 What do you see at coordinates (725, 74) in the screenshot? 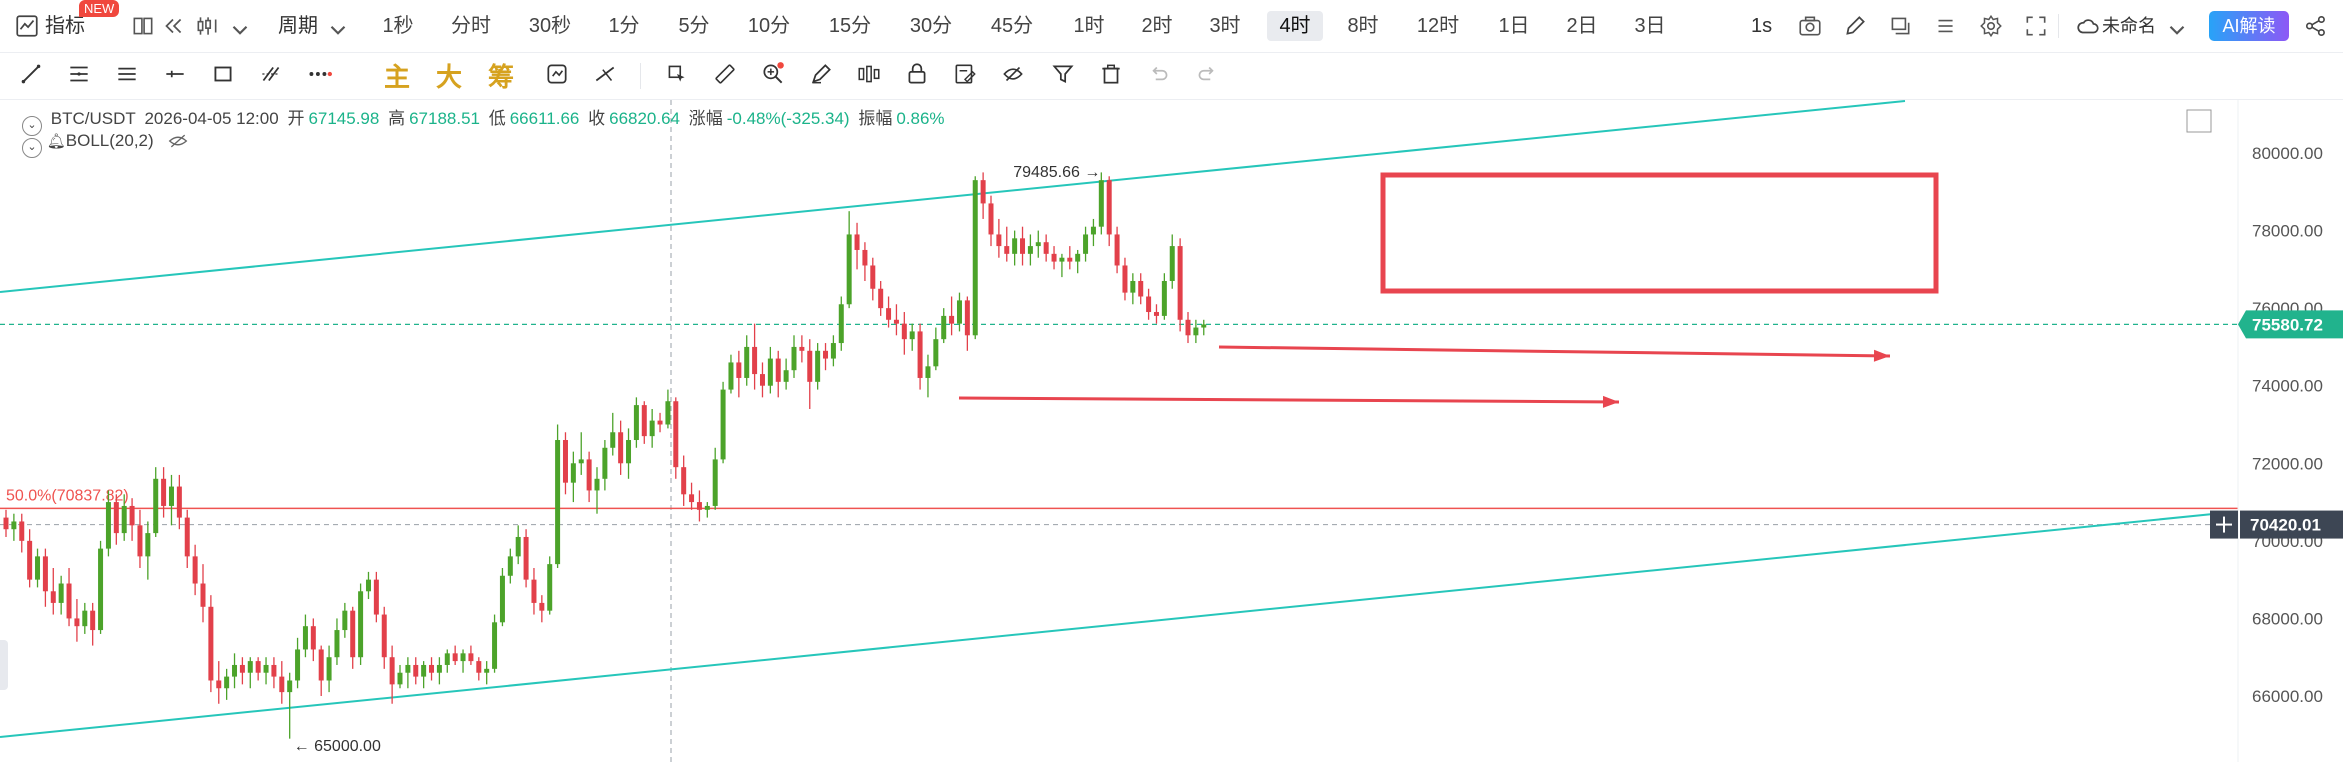
I see `measure-icon` at bounding box center [725, 74].